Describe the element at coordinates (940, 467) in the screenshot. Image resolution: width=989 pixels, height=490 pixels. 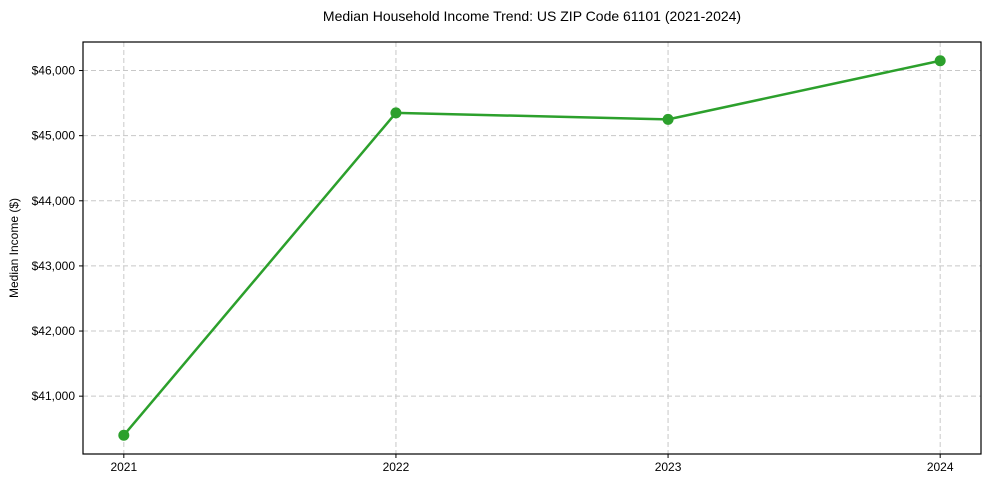
I see `x-tick-label: 2024` at that location.